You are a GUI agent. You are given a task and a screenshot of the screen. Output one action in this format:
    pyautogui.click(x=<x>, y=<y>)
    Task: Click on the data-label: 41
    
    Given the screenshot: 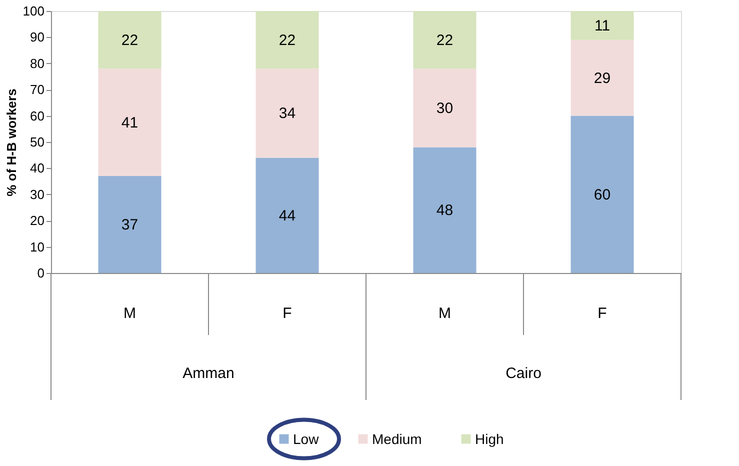 What is the action you would take?
    pyautogui.click(x=129, y=123)
    